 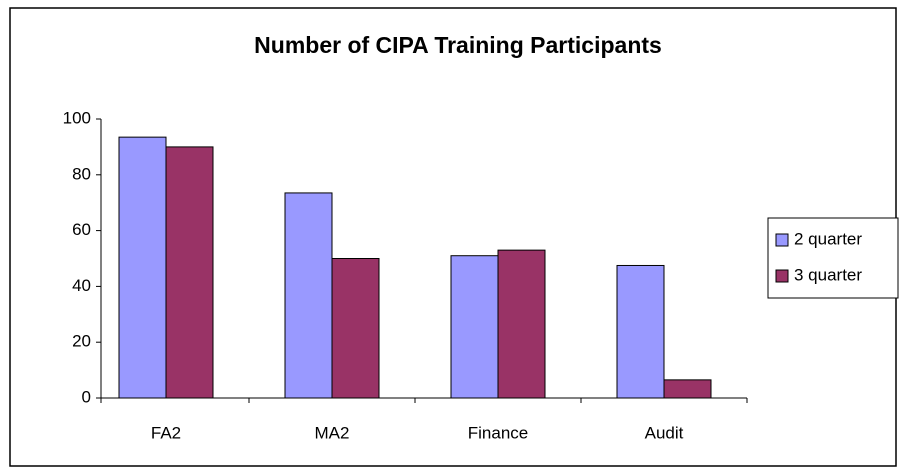 What do you see at coordinates (81, 341) in the screenshot?
I see `y-tick-label: 20` at bounding box center [81, 341].